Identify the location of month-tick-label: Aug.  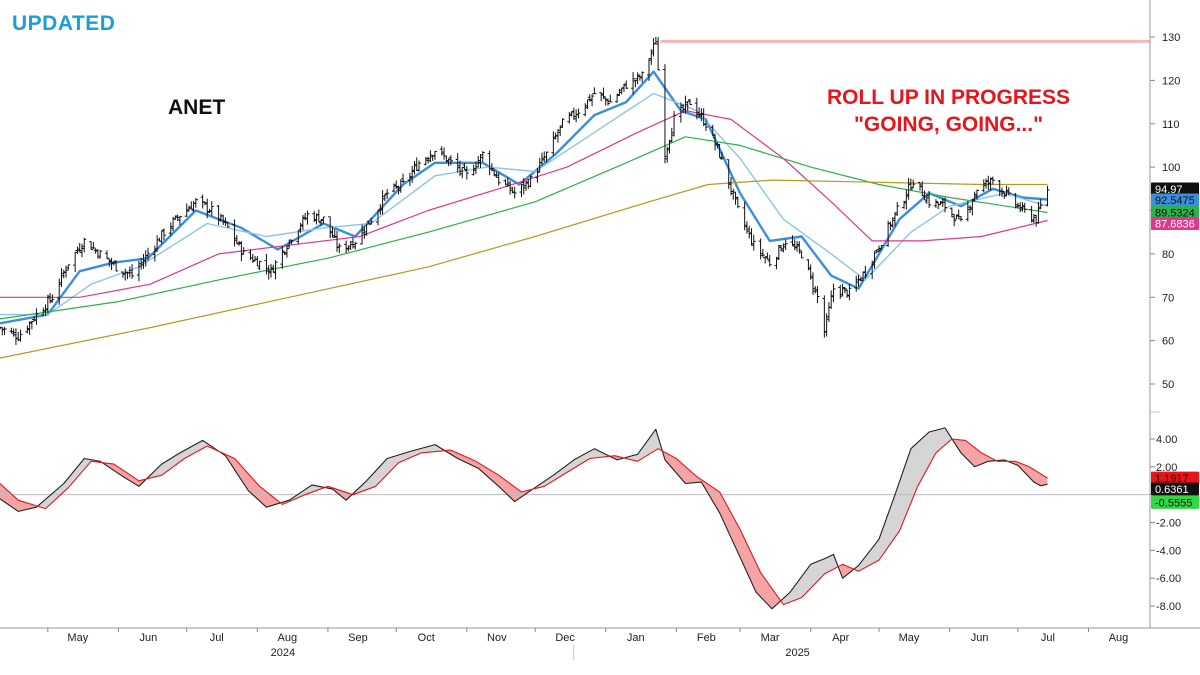
(1119, 638).